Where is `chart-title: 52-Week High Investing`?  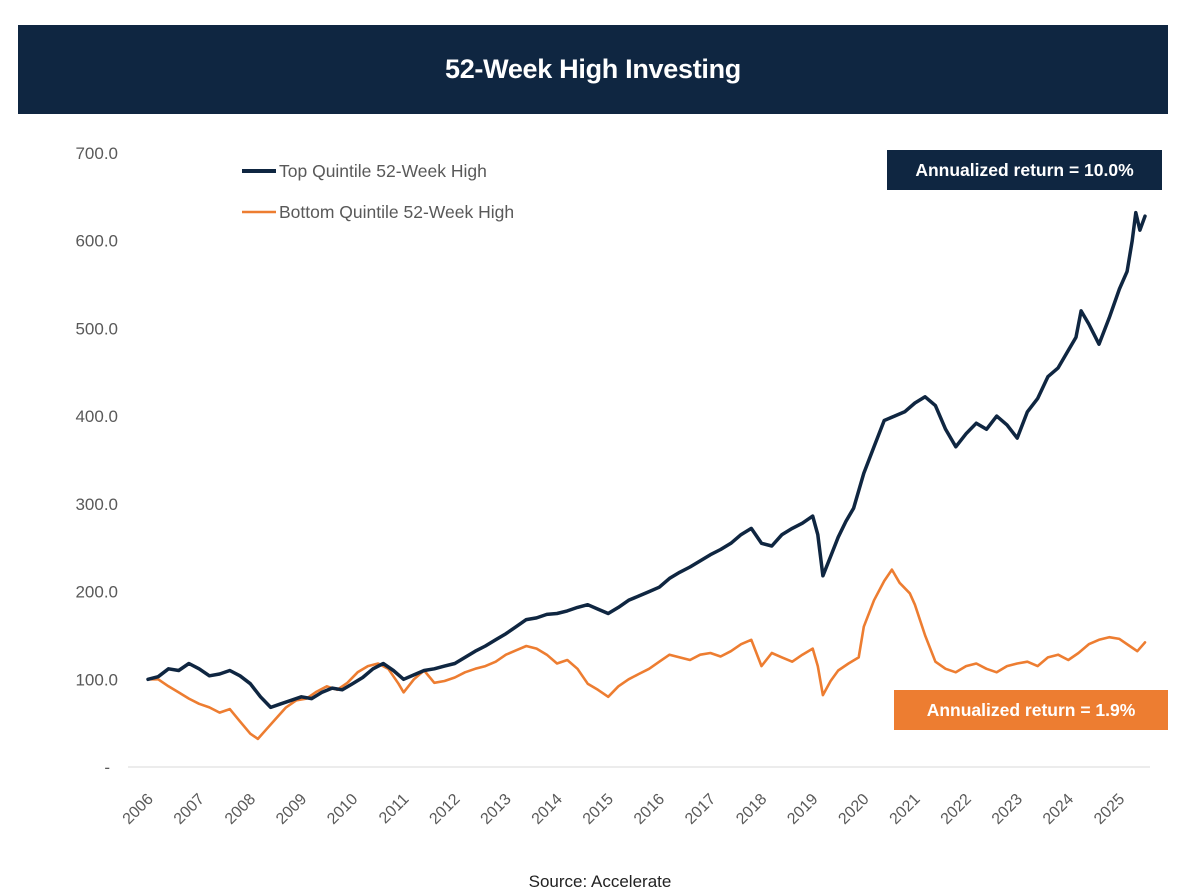
chart-title: 52-Week High Investing is located at coordinates (593, 69).